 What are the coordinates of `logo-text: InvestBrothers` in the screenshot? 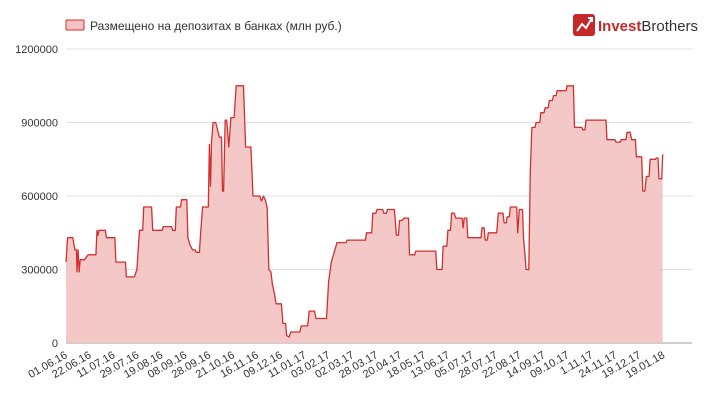 It's located at (648, 26).